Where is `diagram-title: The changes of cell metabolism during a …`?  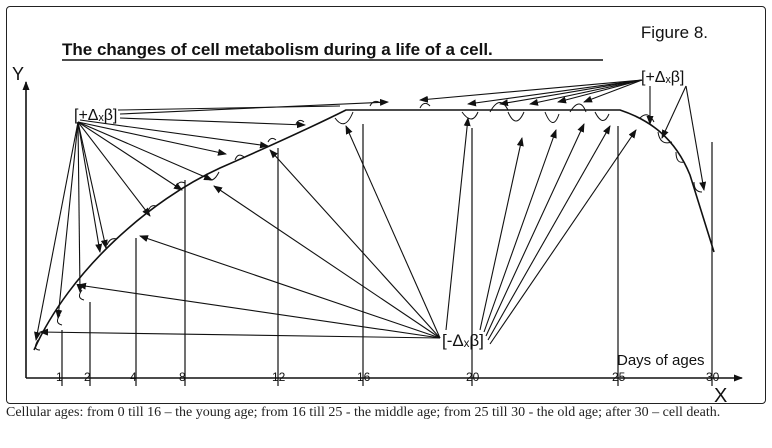 diagram-title: The changes of cell metabolism during a … is located at coordinates (277, 49).